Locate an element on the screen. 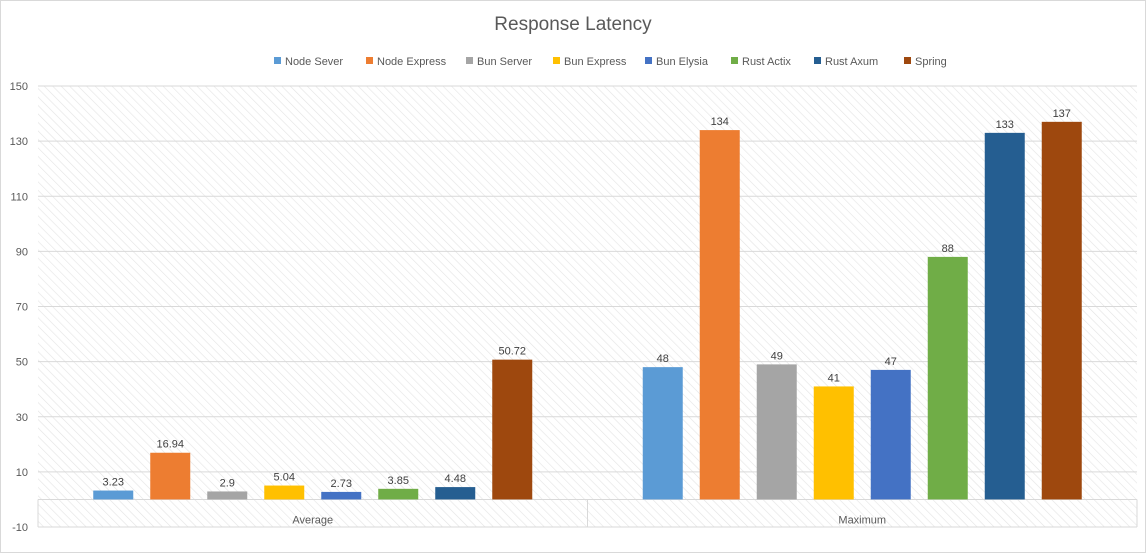 The width and height of the screenshot is (1146, 553). y-tick-label: 70 is located at coordinates (22, 308).